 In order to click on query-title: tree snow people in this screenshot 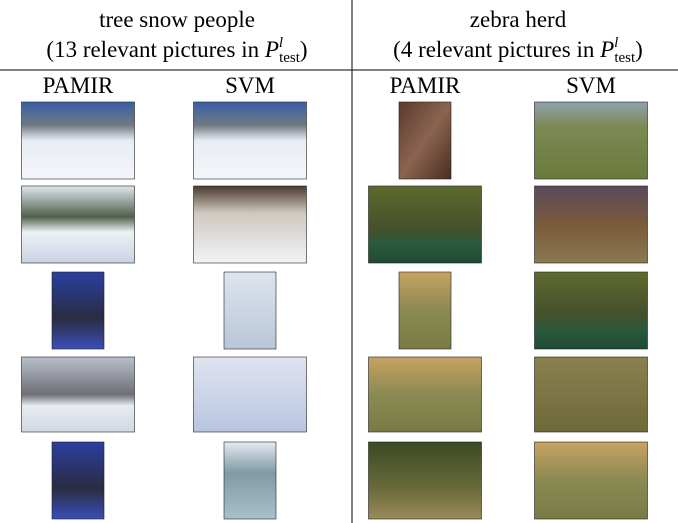, I will do `click(177, 19)`.